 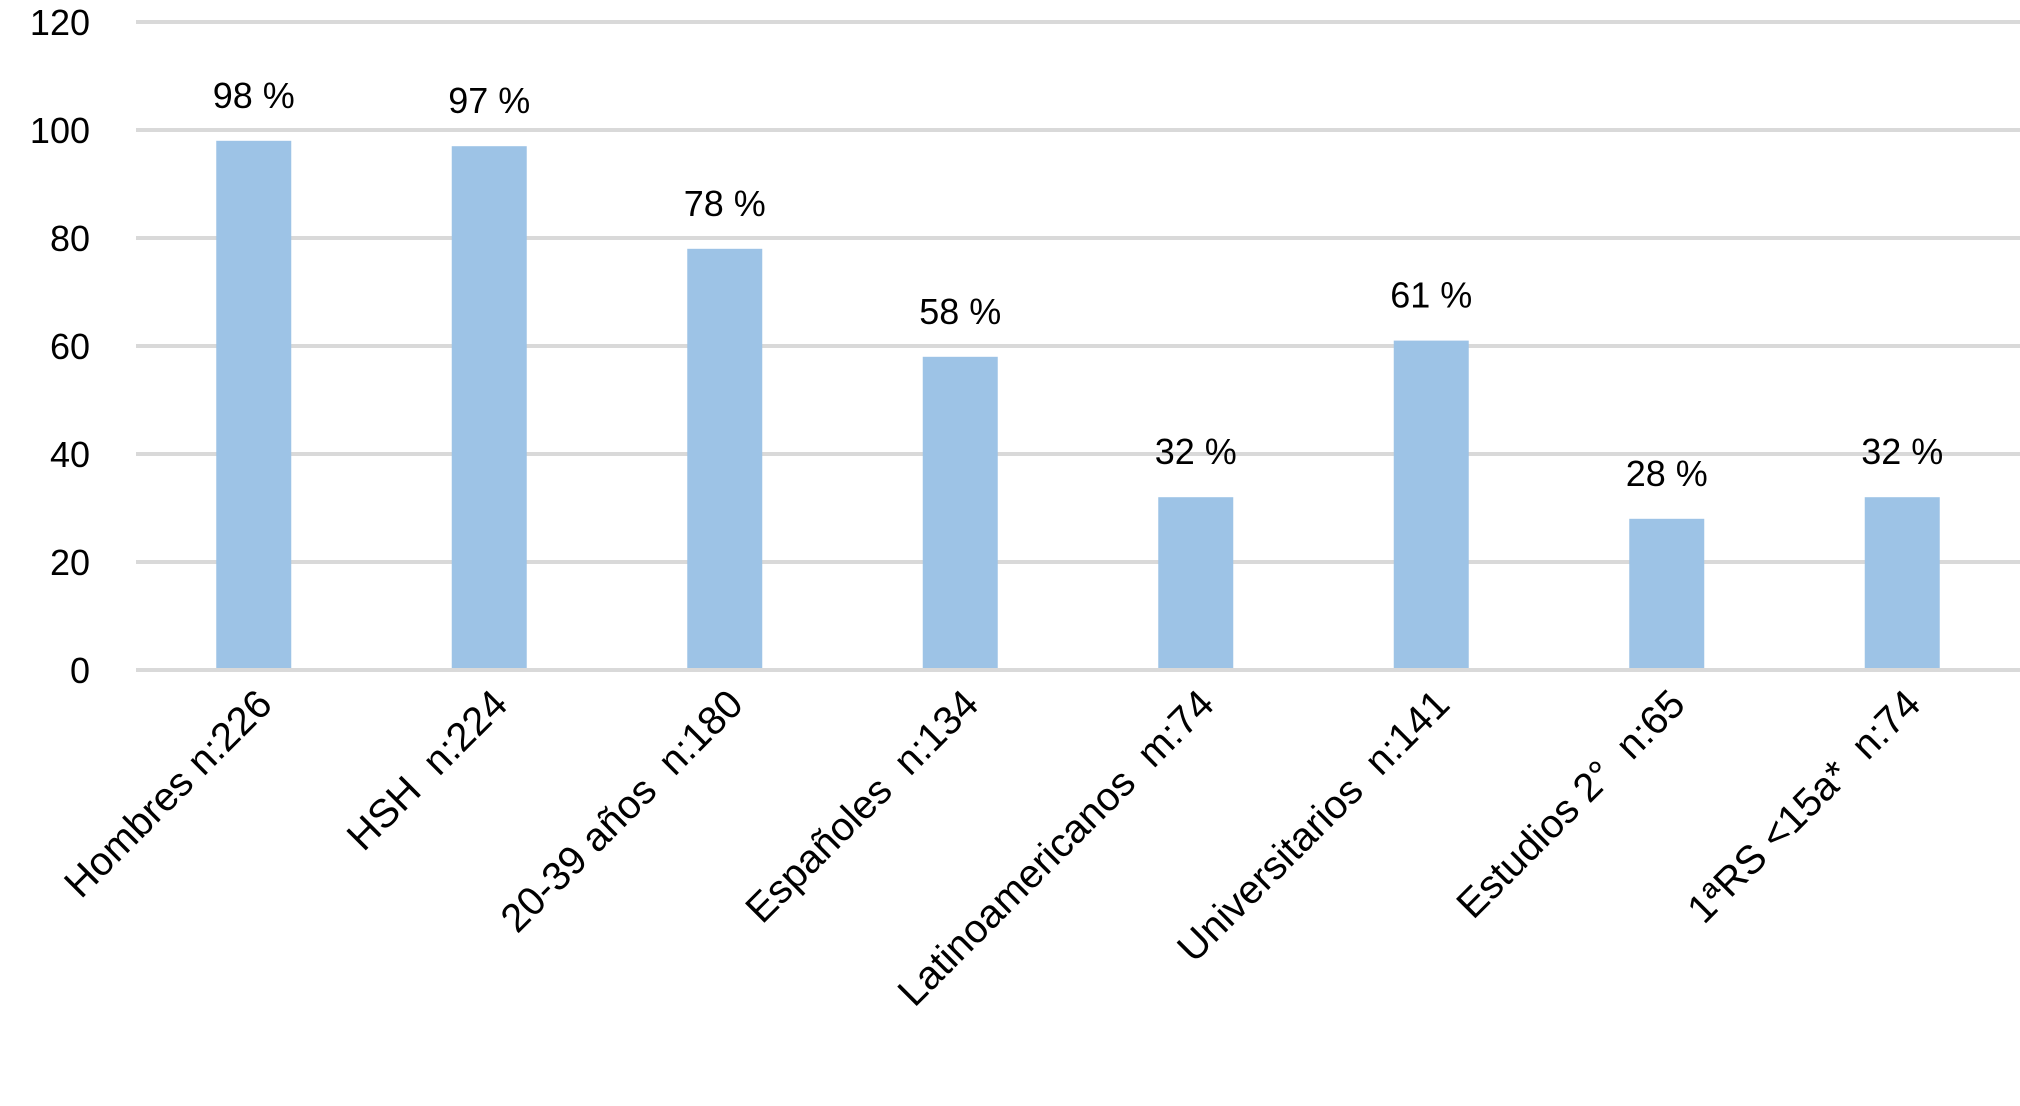 I want to click on x-category-label: 1ªRS <15a* n:74, so click(x=1804, y=807).